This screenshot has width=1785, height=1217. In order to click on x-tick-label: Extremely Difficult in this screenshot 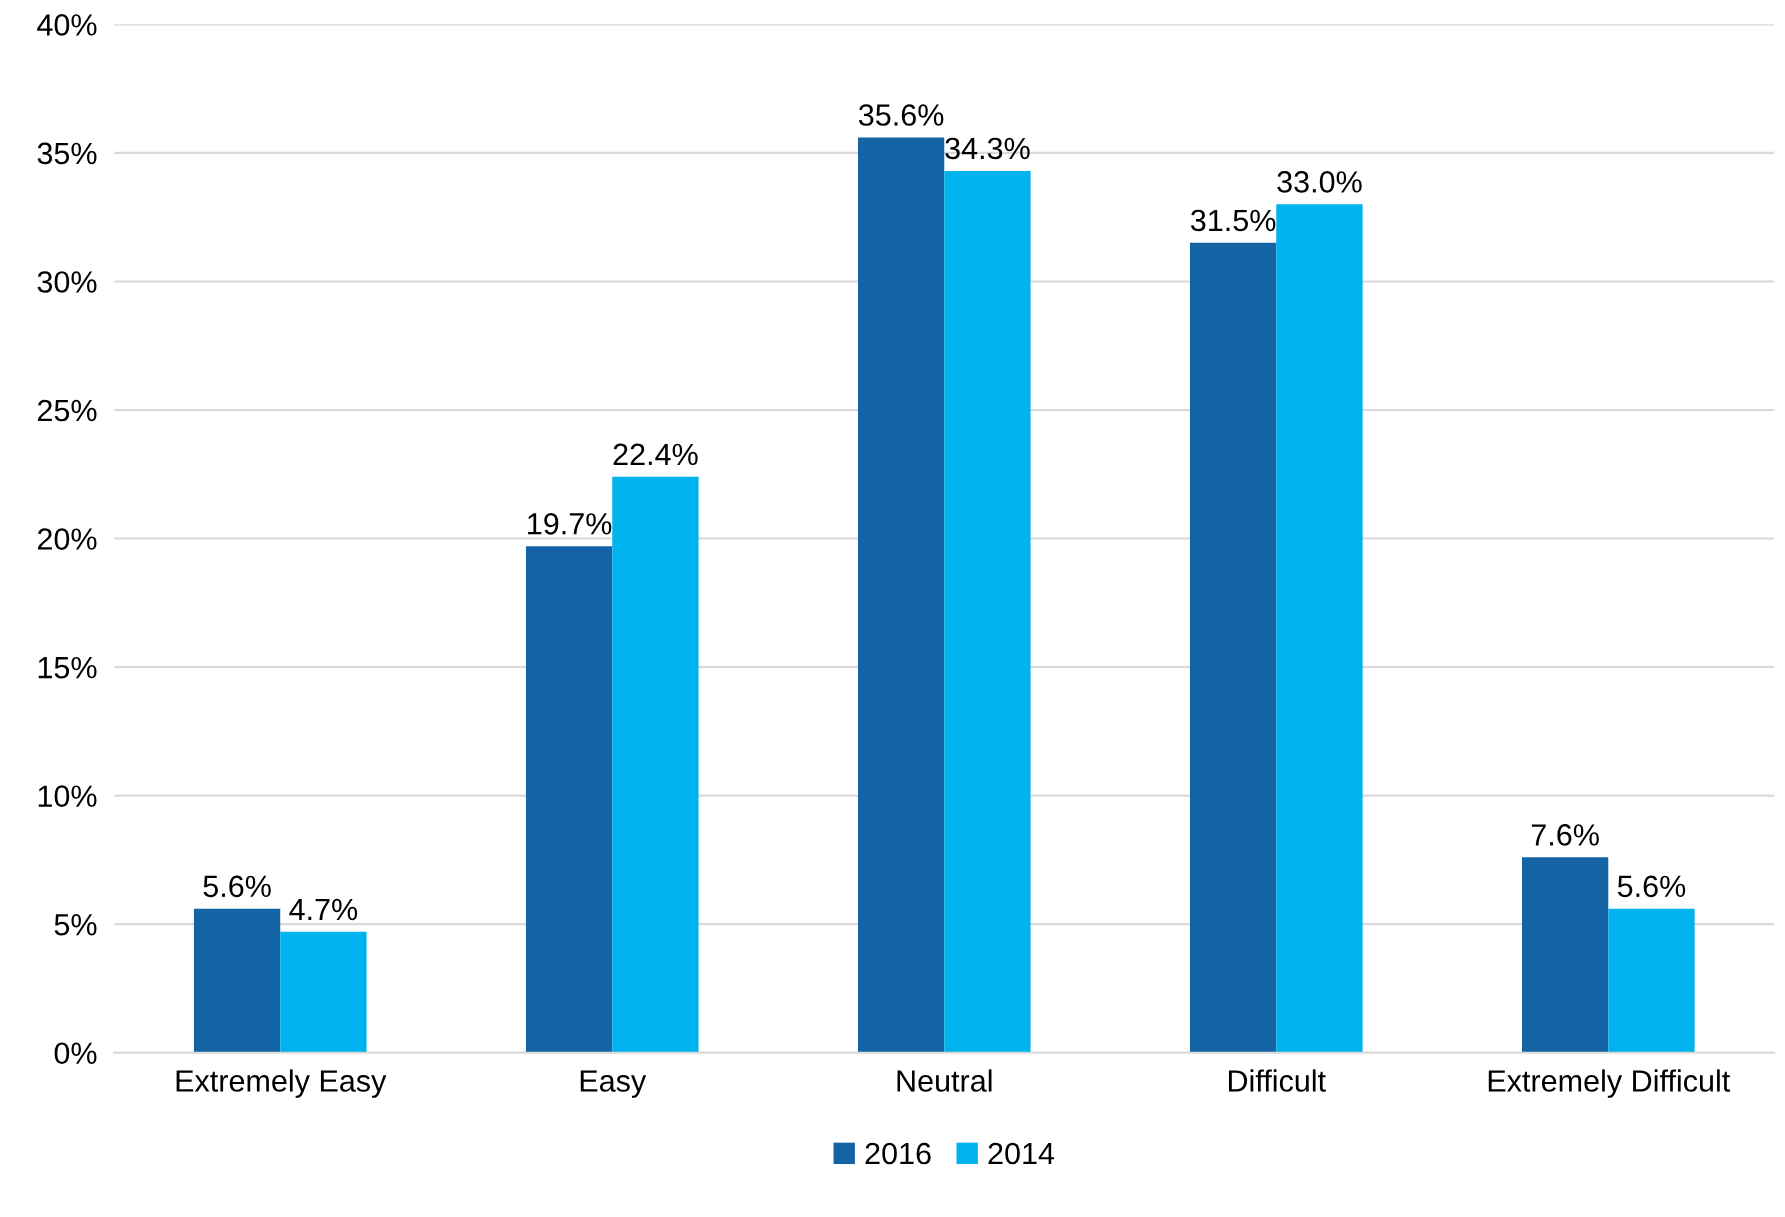, I will do `click(1609, 1083)`.